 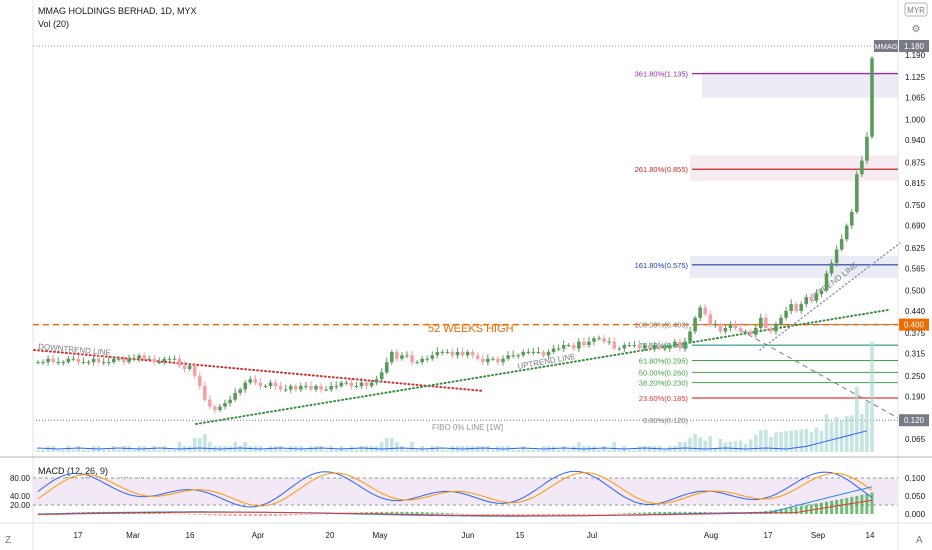 I want to click on y-tick-label: 0.065, so click(x=915, y=439).